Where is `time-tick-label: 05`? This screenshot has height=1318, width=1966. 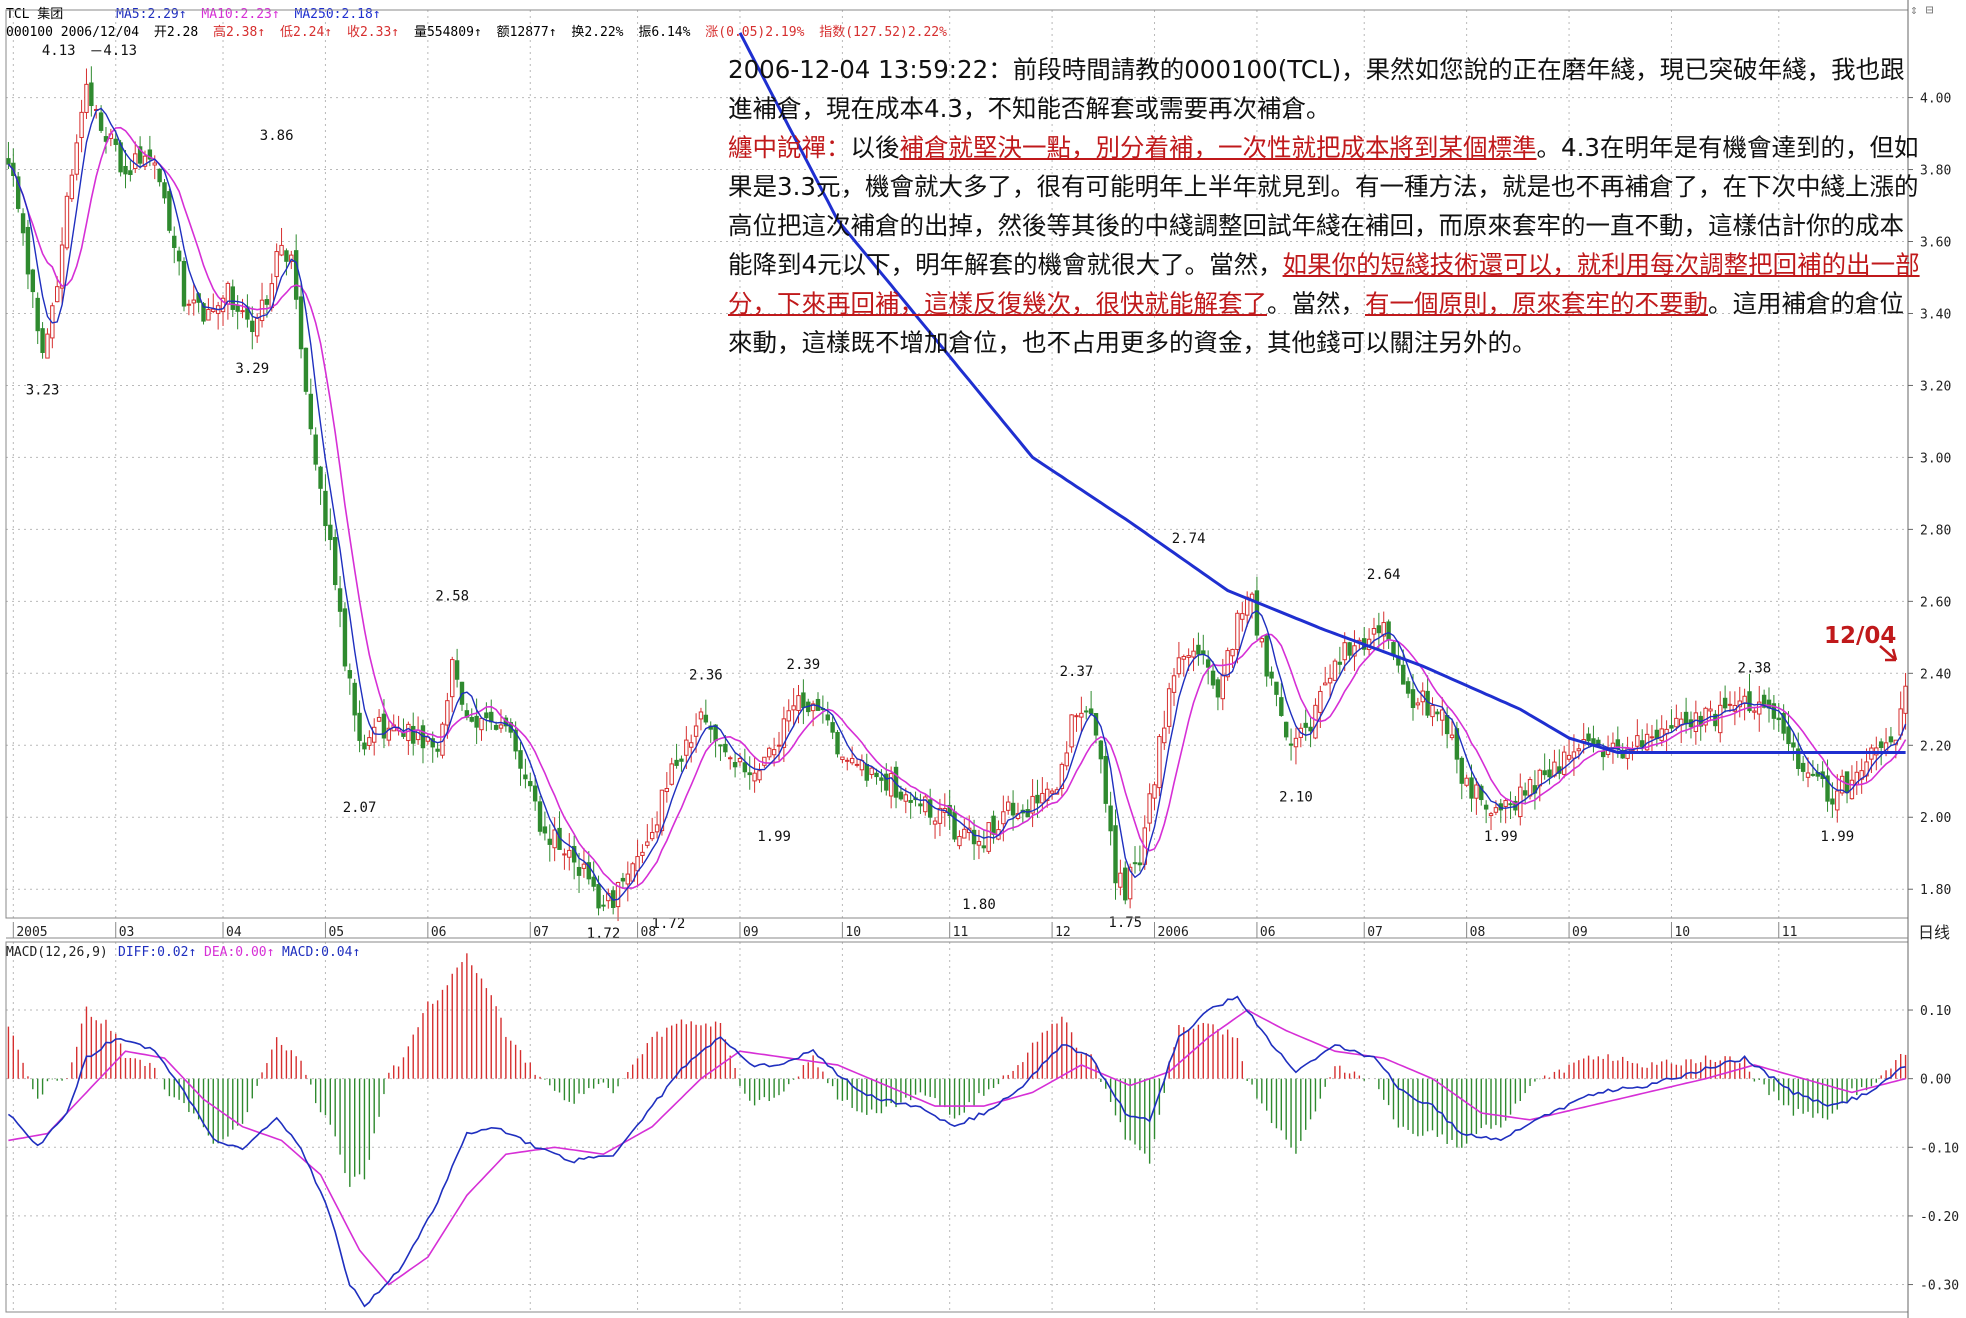
time-tick-label: 05 is located at coordinates (336, 932).